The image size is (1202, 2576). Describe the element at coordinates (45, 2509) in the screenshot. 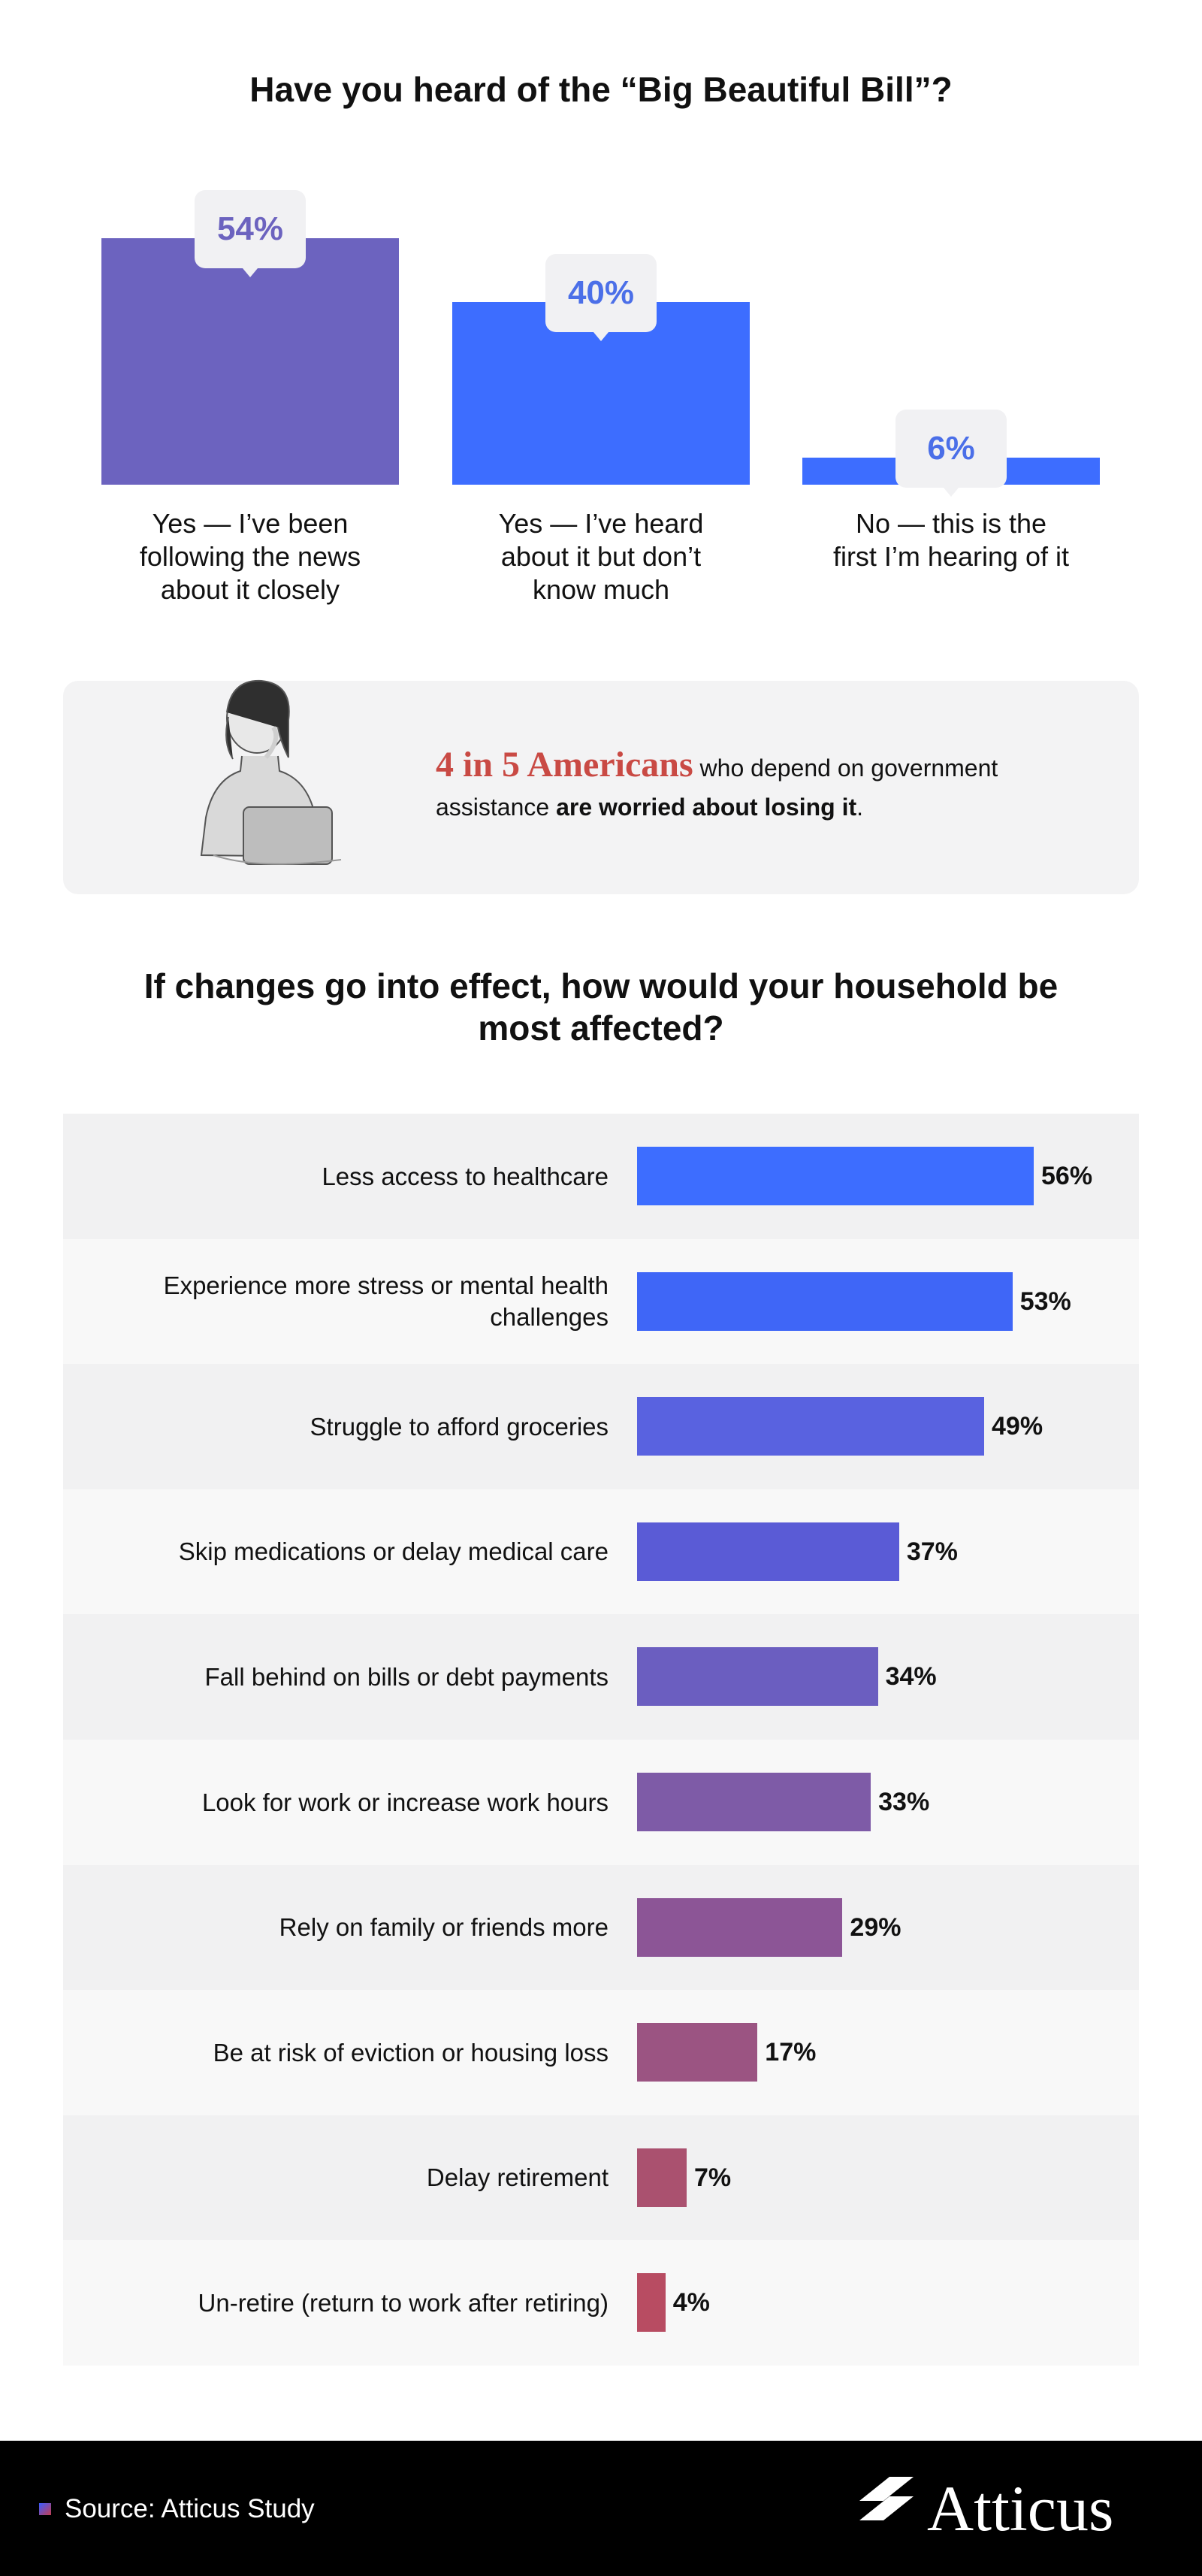

I see `source-marker-icon` at that location.